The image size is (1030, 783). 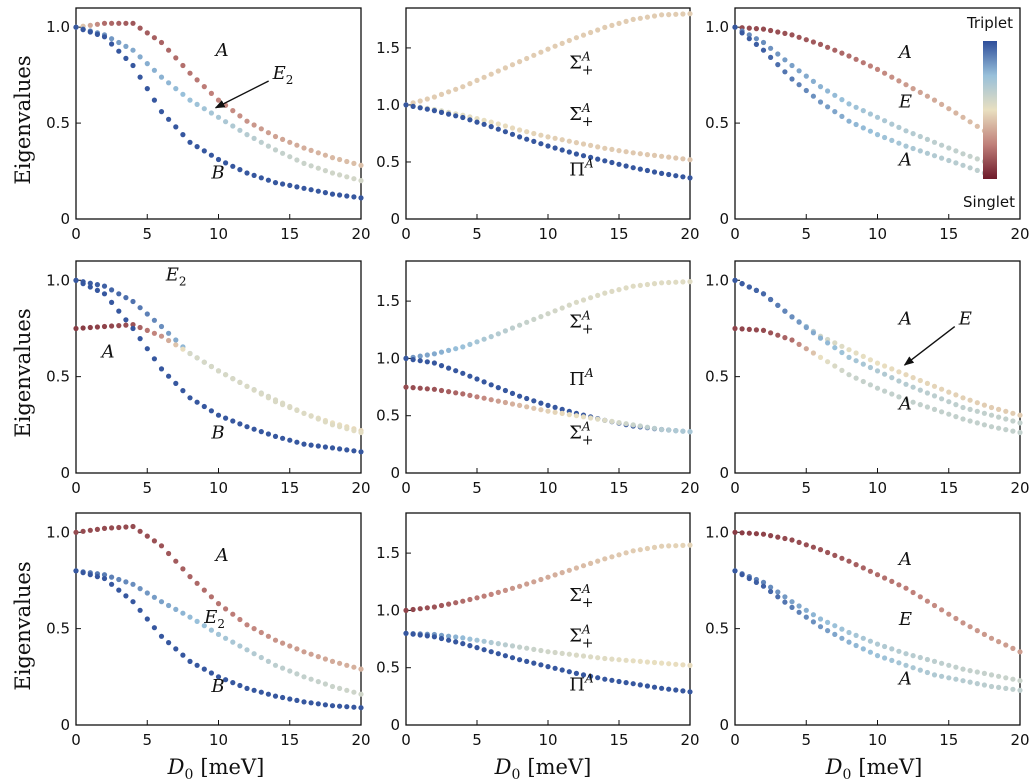 I want to click on x-tick-label: 10, so click(x=877, y=488).